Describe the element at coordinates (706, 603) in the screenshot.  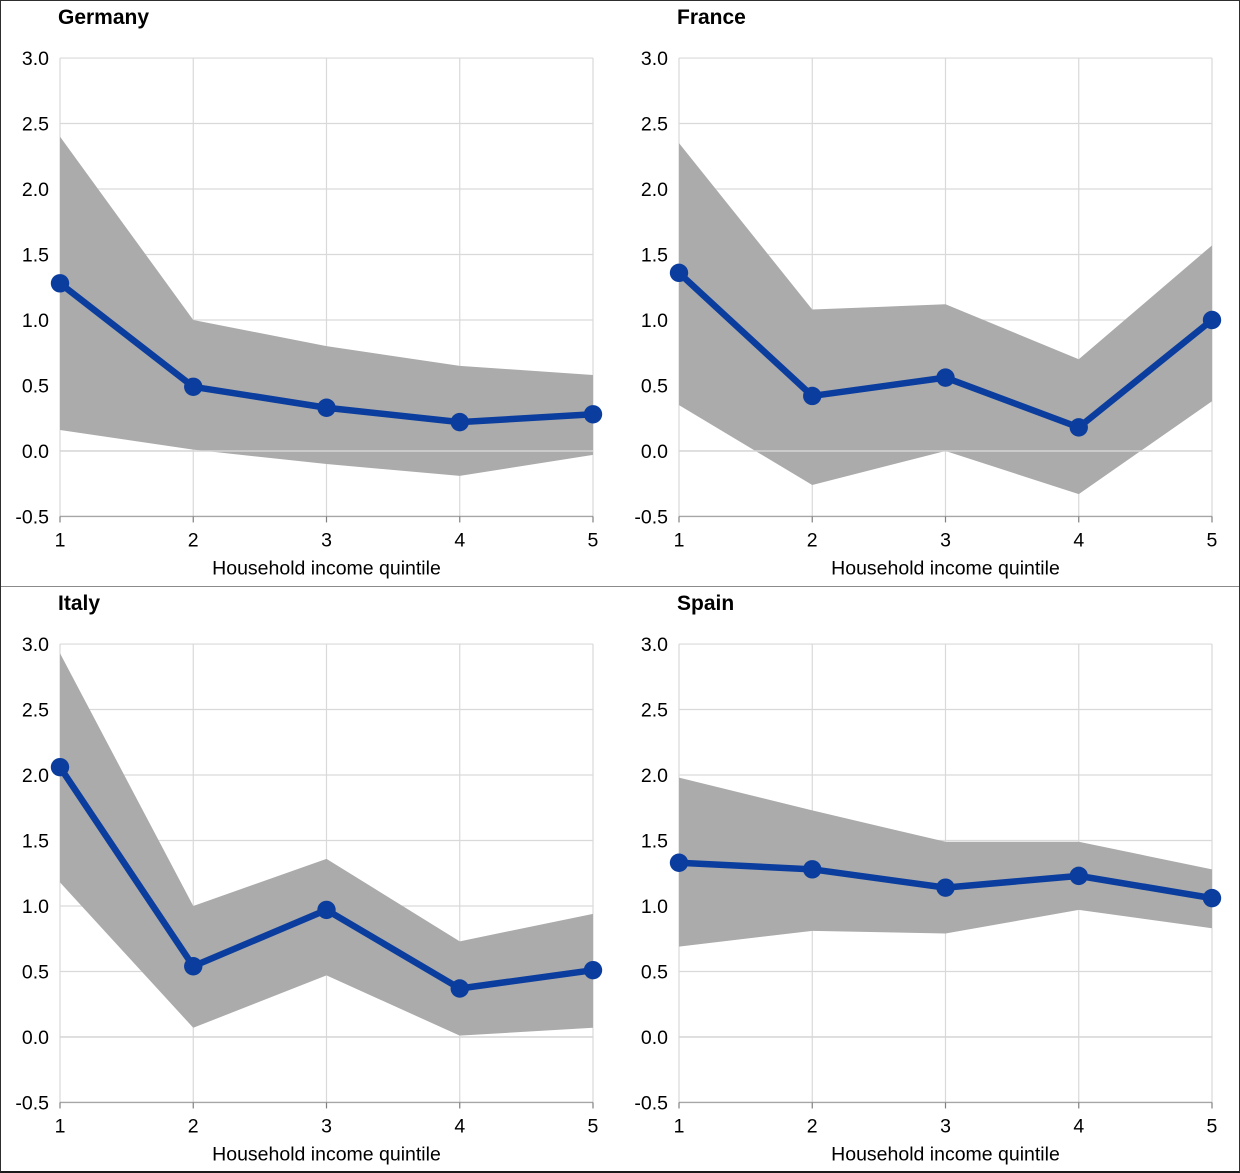
I see `chart-title: Spain` at that location.